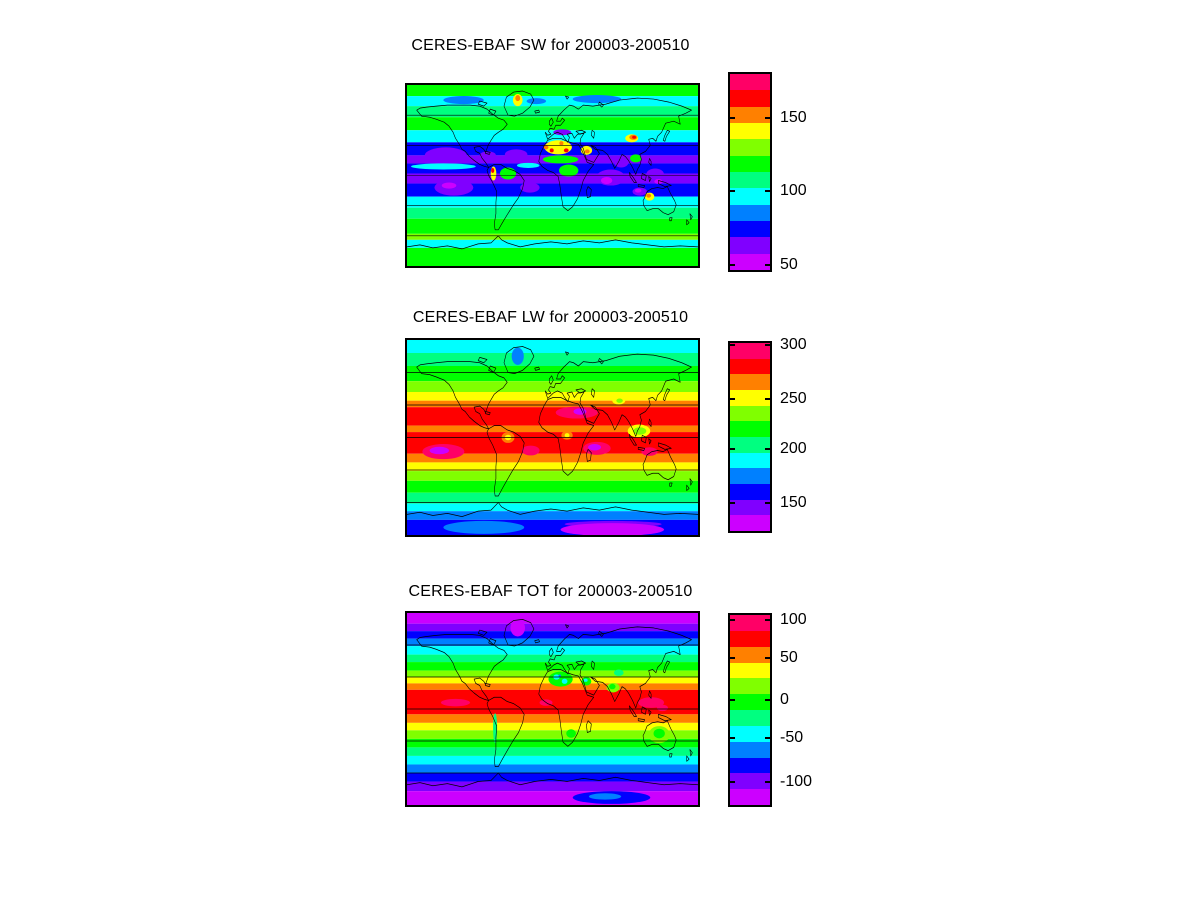 The width and height of the screenshot is (1200, 901). I want to click on colorbar-tick-label: 0, so click(784, 699).